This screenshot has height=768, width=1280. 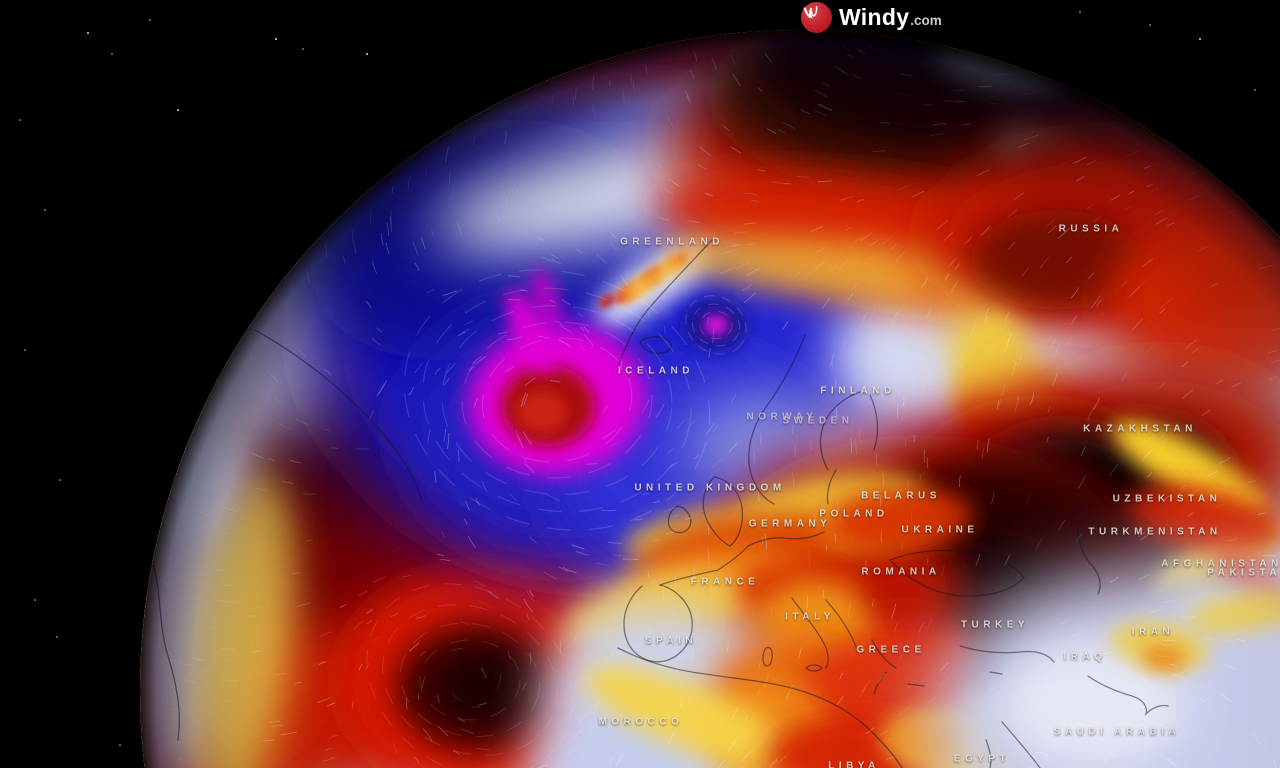 I want to click on windy-brand-text: Windy, so click(x=874, y=17).